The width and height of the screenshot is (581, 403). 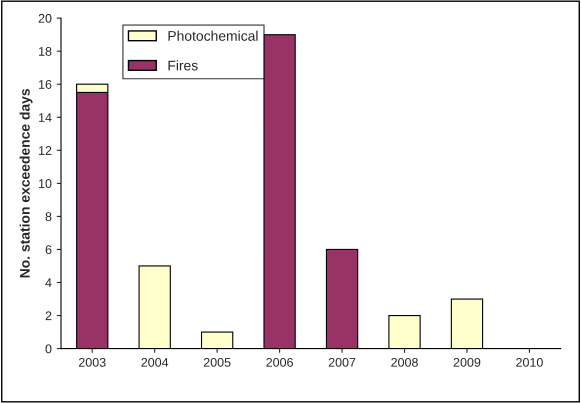 What do you see at coordinates (49, 315) in the screenshot?
I see `y-tick-label: 2` at bounding box center [49, 315].